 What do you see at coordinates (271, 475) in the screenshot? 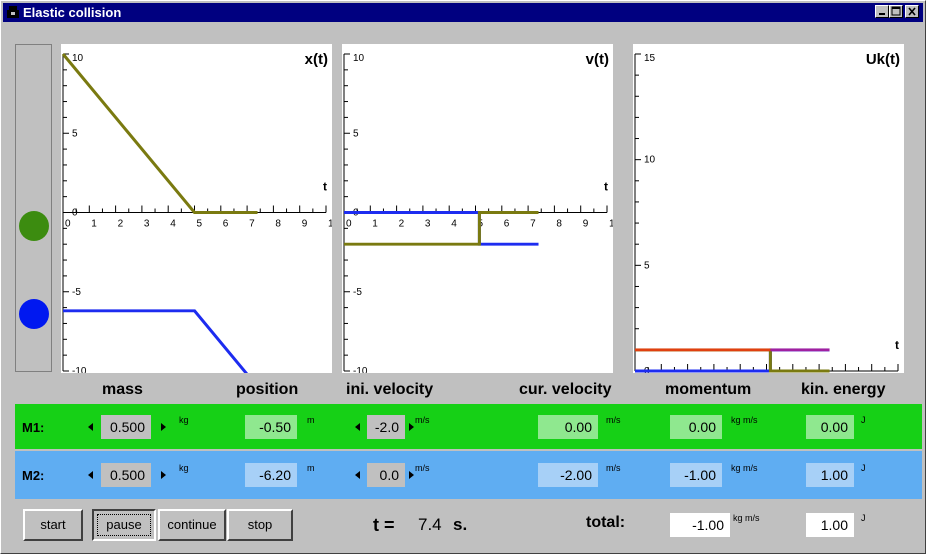
I see `mass2-position-field: -6.20` at bounding box center [271, 475].